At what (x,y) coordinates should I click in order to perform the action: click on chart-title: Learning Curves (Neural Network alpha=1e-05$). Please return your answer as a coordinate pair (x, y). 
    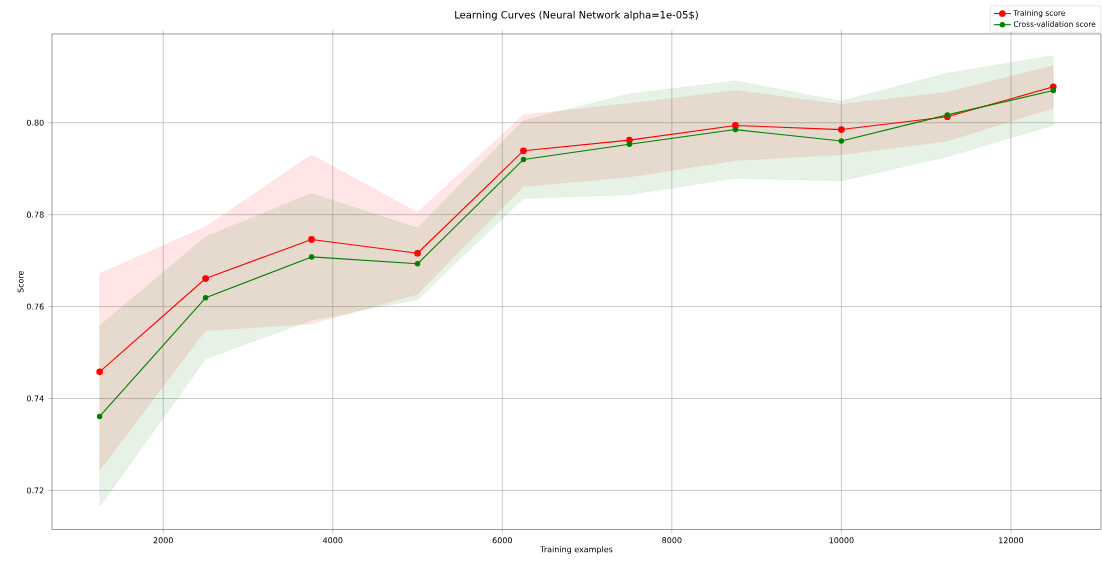
    Looking at the image, I should click on (576, 15).